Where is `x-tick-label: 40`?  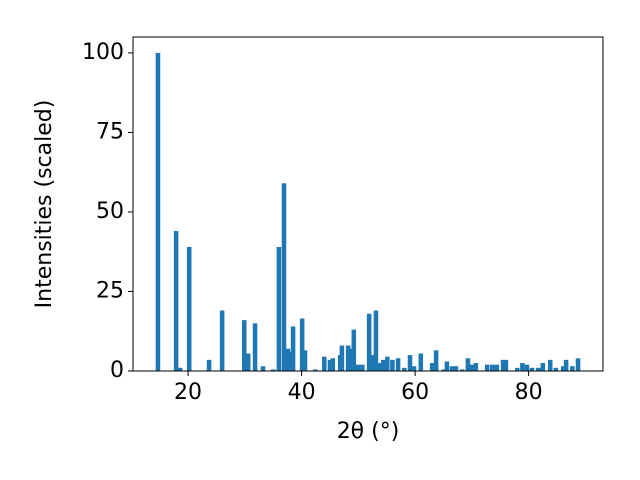 x-tick-label: 40 is located at coordinates (302, 392).